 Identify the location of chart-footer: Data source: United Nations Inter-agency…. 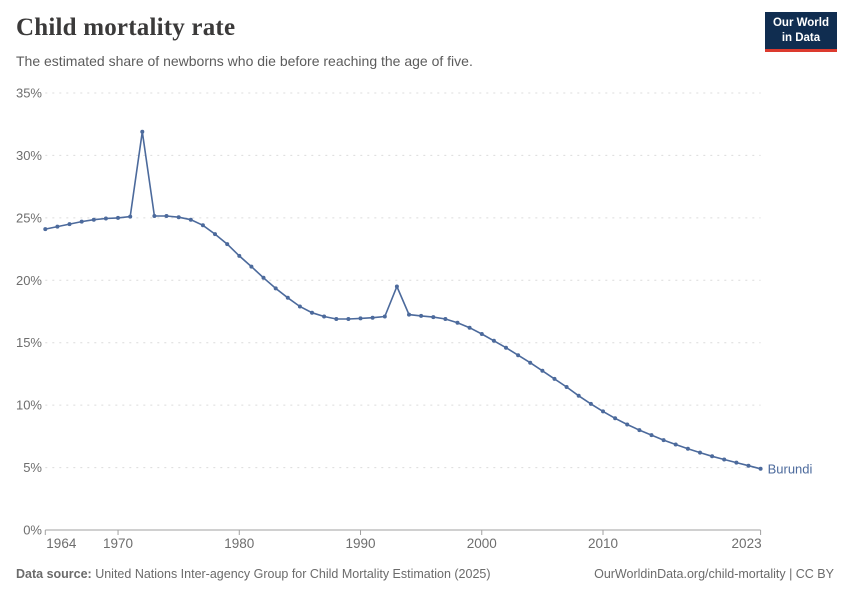
(425, 574).